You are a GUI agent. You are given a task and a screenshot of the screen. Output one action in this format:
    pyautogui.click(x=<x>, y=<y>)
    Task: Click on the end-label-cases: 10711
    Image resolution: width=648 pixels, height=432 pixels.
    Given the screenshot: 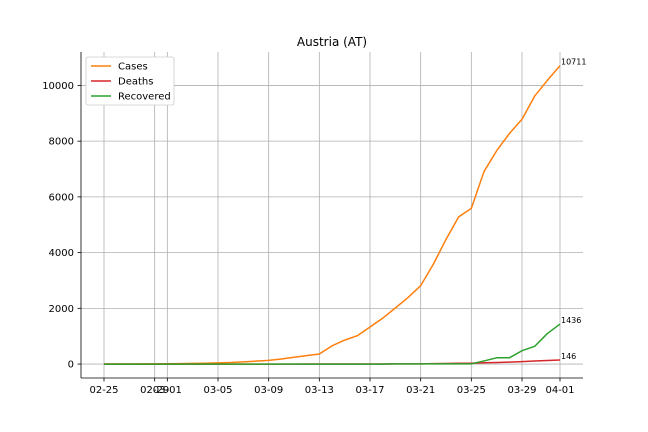 What is the action you would take?
    pyautogui.click(x=573, y=62)
    